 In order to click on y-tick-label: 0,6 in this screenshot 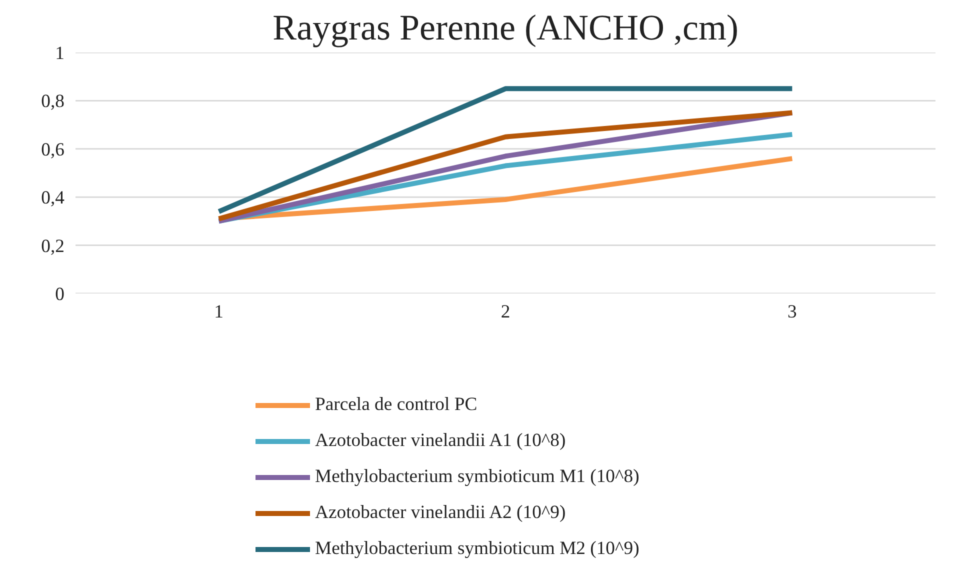, I will do `click(53, 149)`.